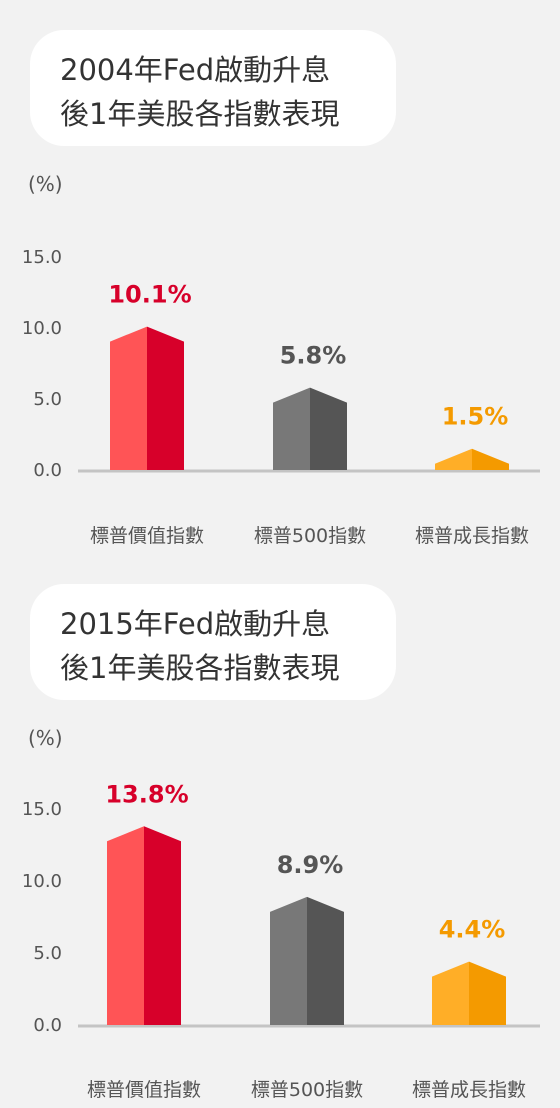  I want to click on data-label: 13.8%, so click(146, 794).